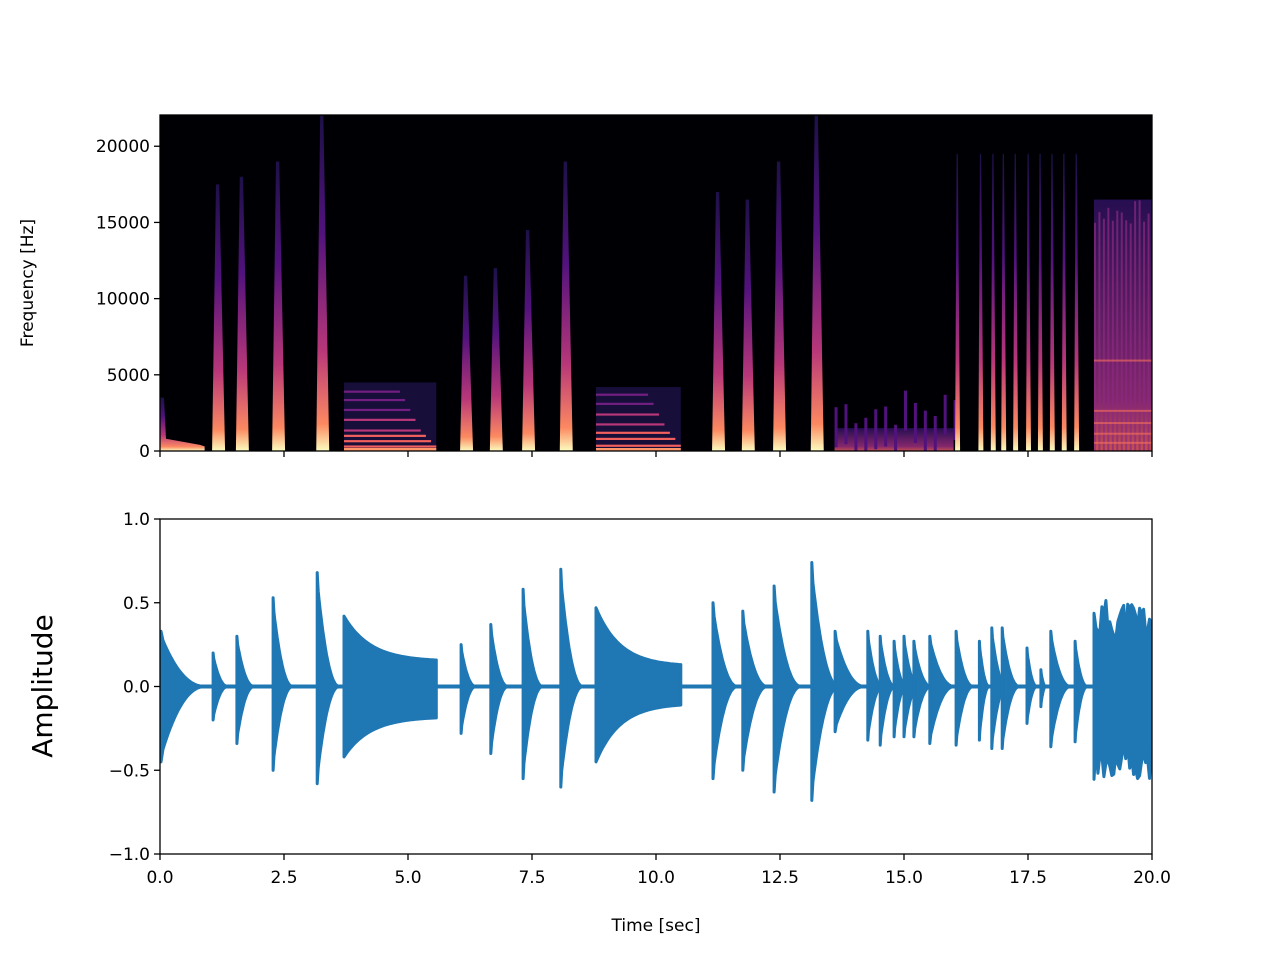 Image resolution: width=1280 pixels, height=960 pixels. I want to click on waveform-ytick-label: 0.5, so click(136, 604).